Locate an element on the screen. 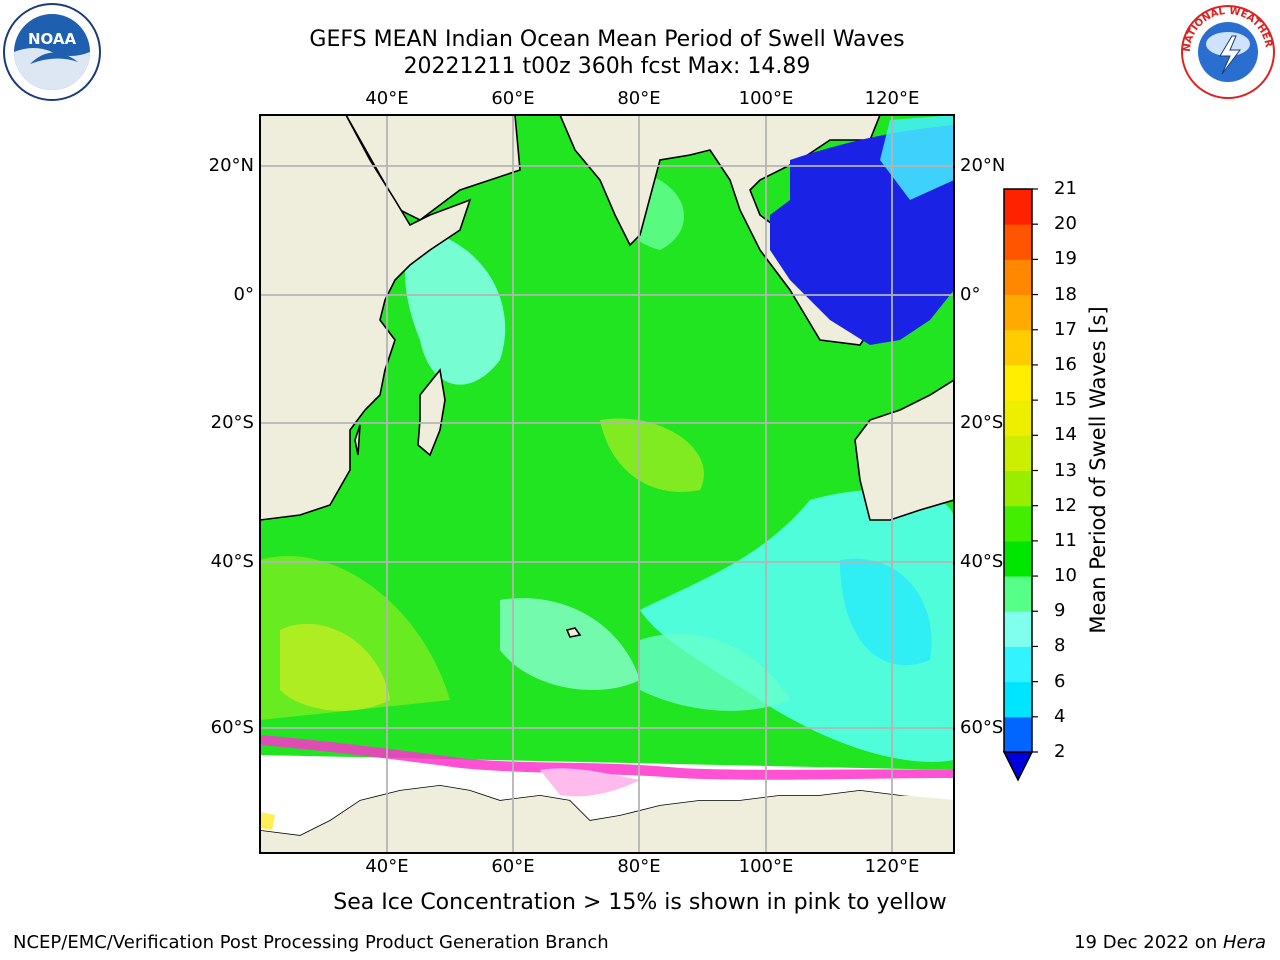 Image resolution: width=1280 pixels, height=960 pixels. lon-label-bottom: 40°E is located at coordinates (387, 866).